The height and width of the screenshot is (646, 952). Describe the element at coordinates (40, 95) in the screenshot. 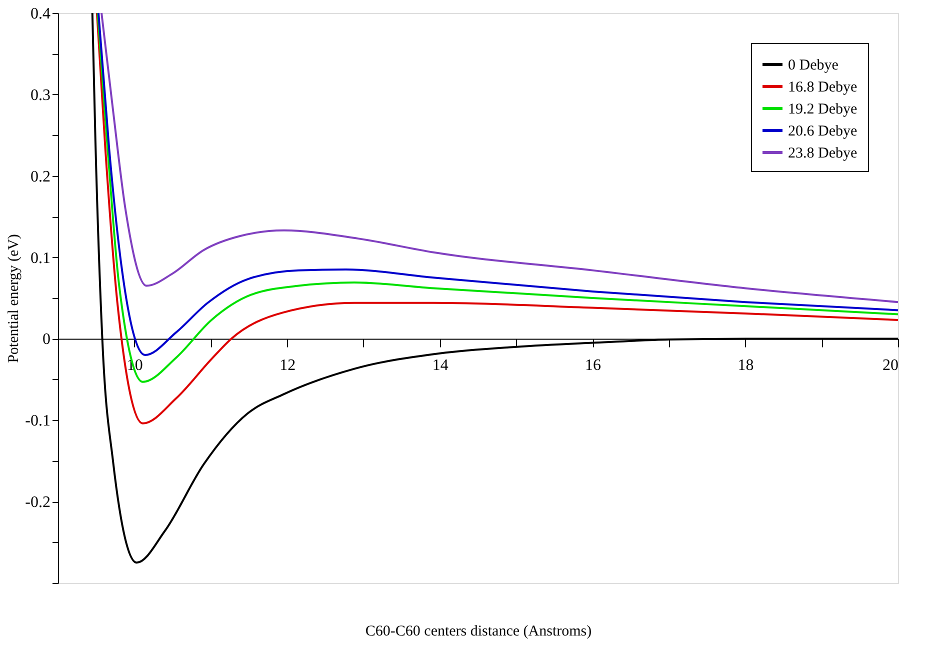

I see `y-tick-label: 0.3` at that location.